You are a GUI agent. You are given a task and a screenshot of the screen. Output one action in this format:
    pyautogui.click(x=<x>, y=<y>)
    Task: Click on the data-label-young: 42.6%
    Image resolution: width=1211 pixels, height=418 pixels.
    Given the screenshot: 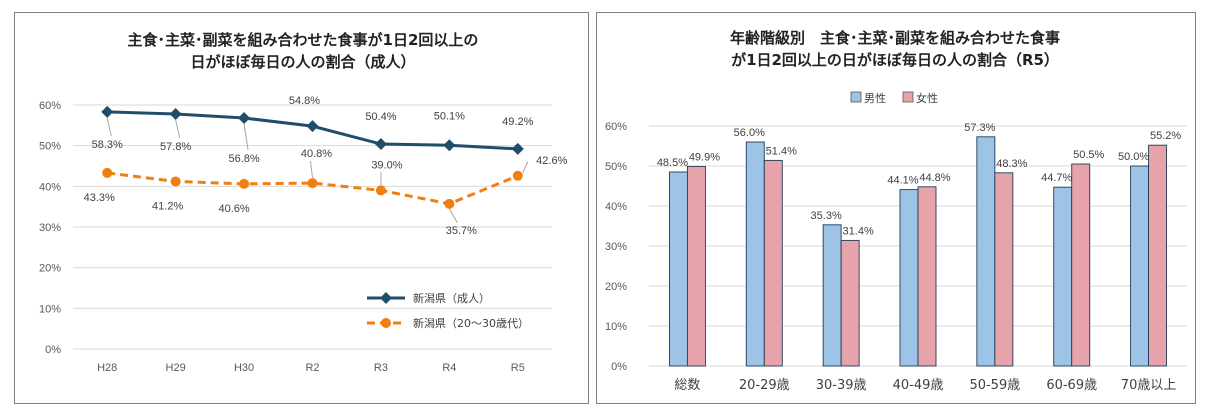 What is the action you would take?
    pyautogui.click(x=551, y=161)
    